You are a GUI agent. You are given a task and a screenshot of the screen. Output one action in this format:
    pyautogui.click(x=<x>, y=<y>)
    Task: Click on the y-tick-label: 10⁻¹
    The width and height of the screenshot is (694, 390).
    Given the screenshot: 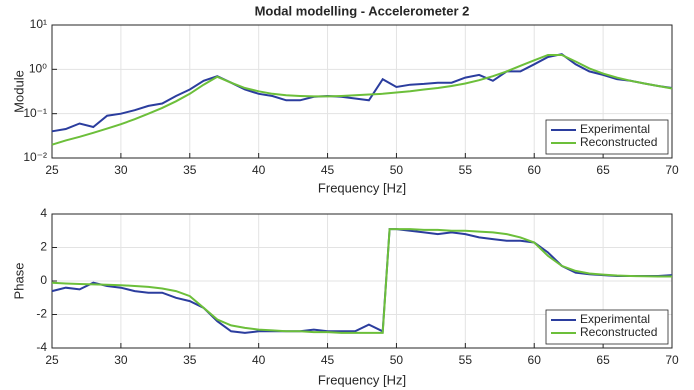 What is the action you would take?
    pyautogui.click(x=35, y=113)
    